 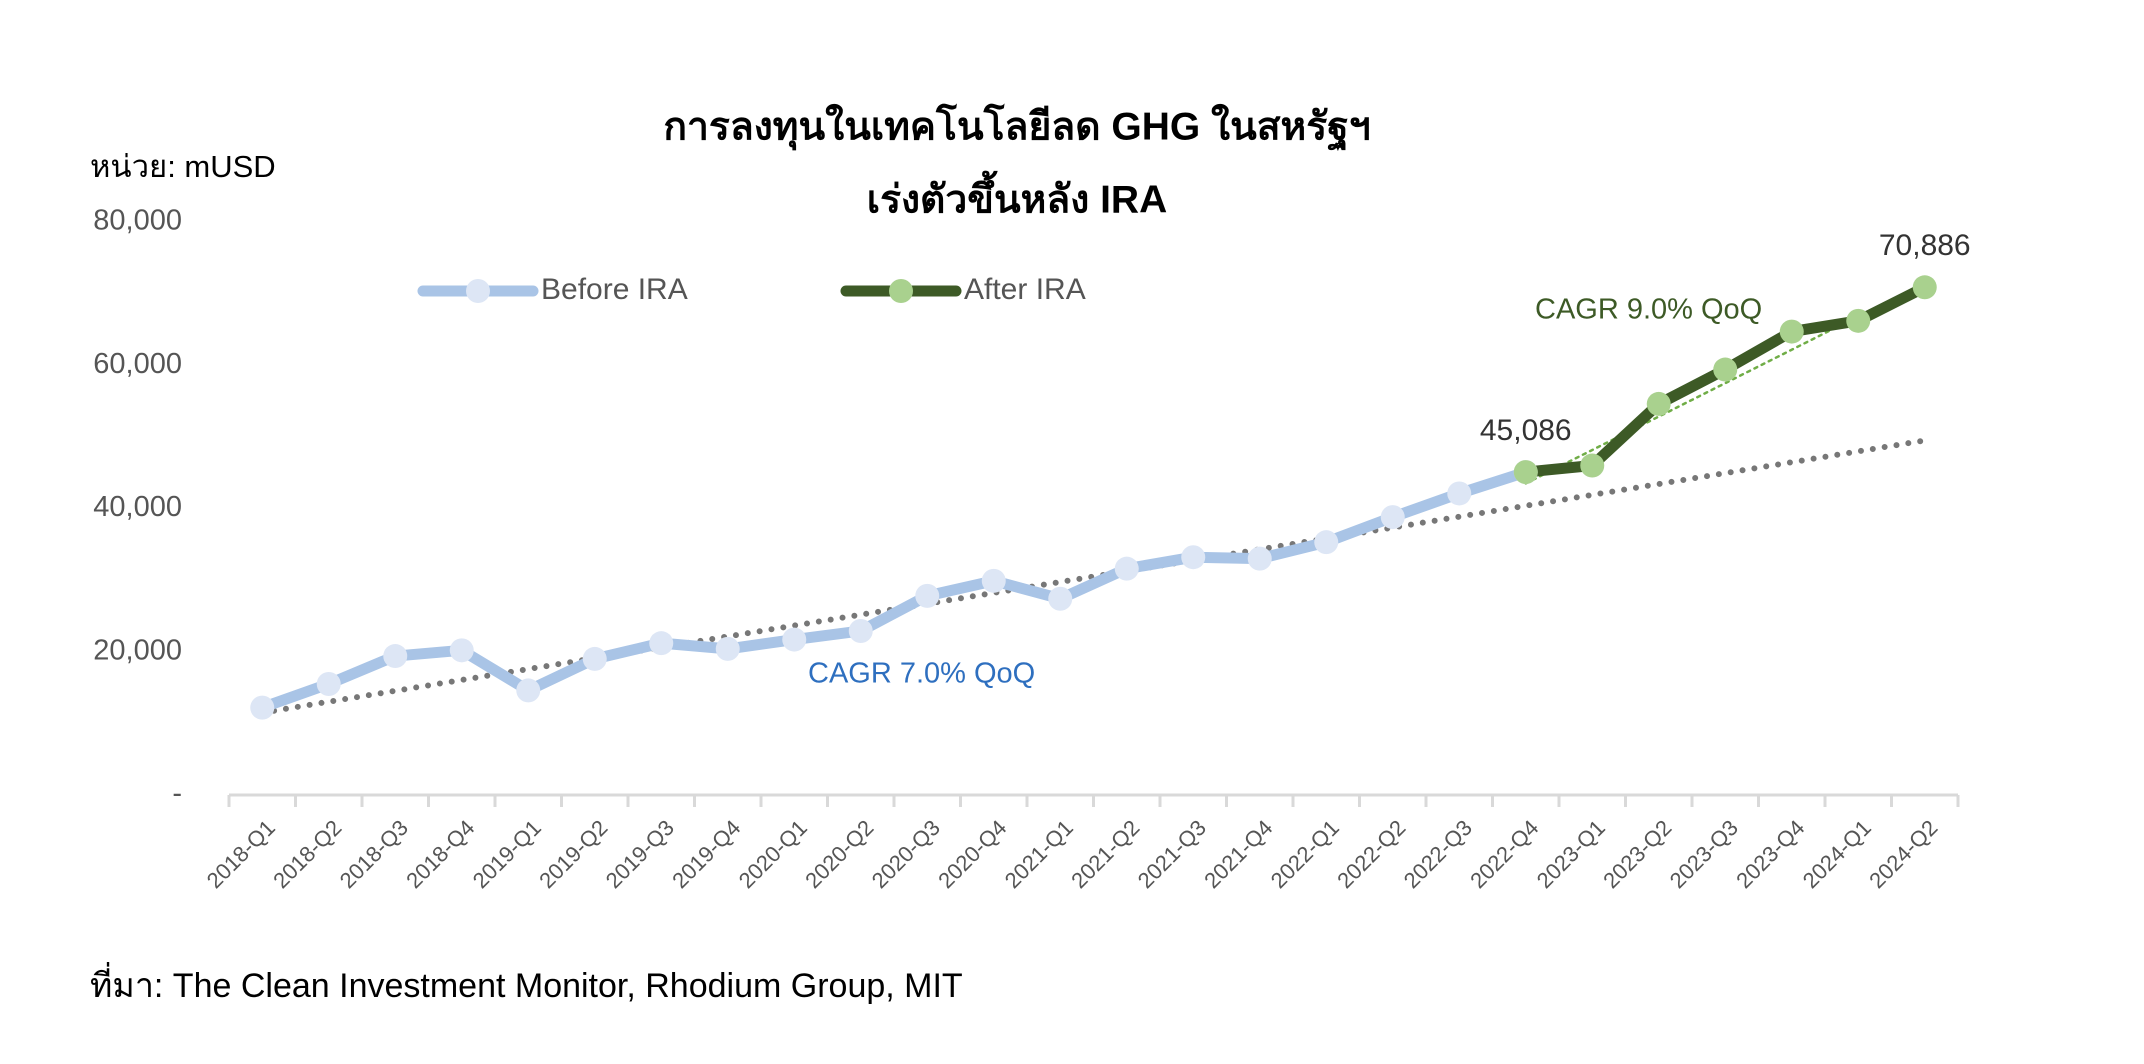 I want to click on y-tick-label: 20,000, so click(x=137, y=650).